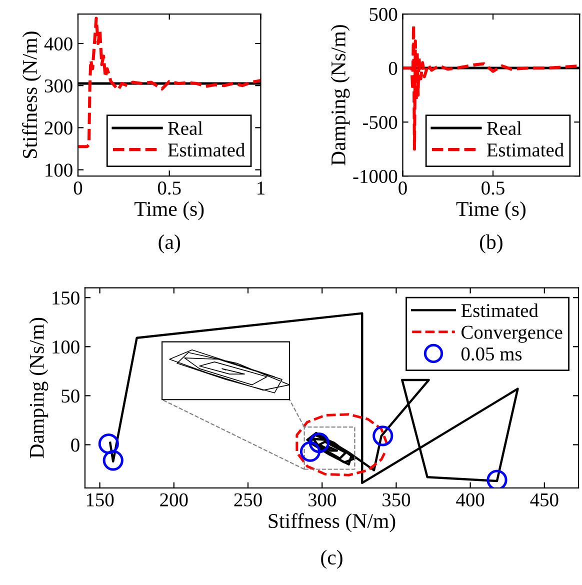 The height and width of the screenshot is (585, 582). I want to click on x-tick-label: 250, so click(248, 499).